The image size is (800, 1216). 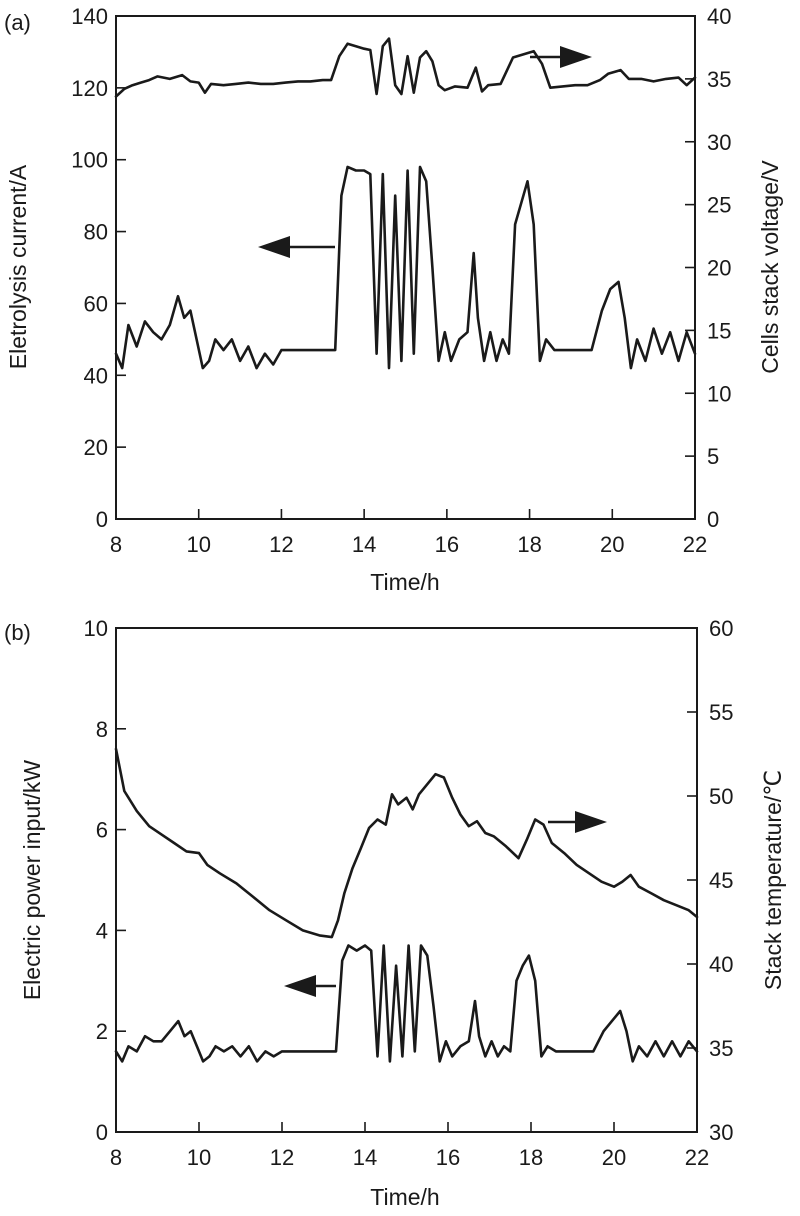 I want to click on right-y-tick-label: 25, so click(x=719, y=205).